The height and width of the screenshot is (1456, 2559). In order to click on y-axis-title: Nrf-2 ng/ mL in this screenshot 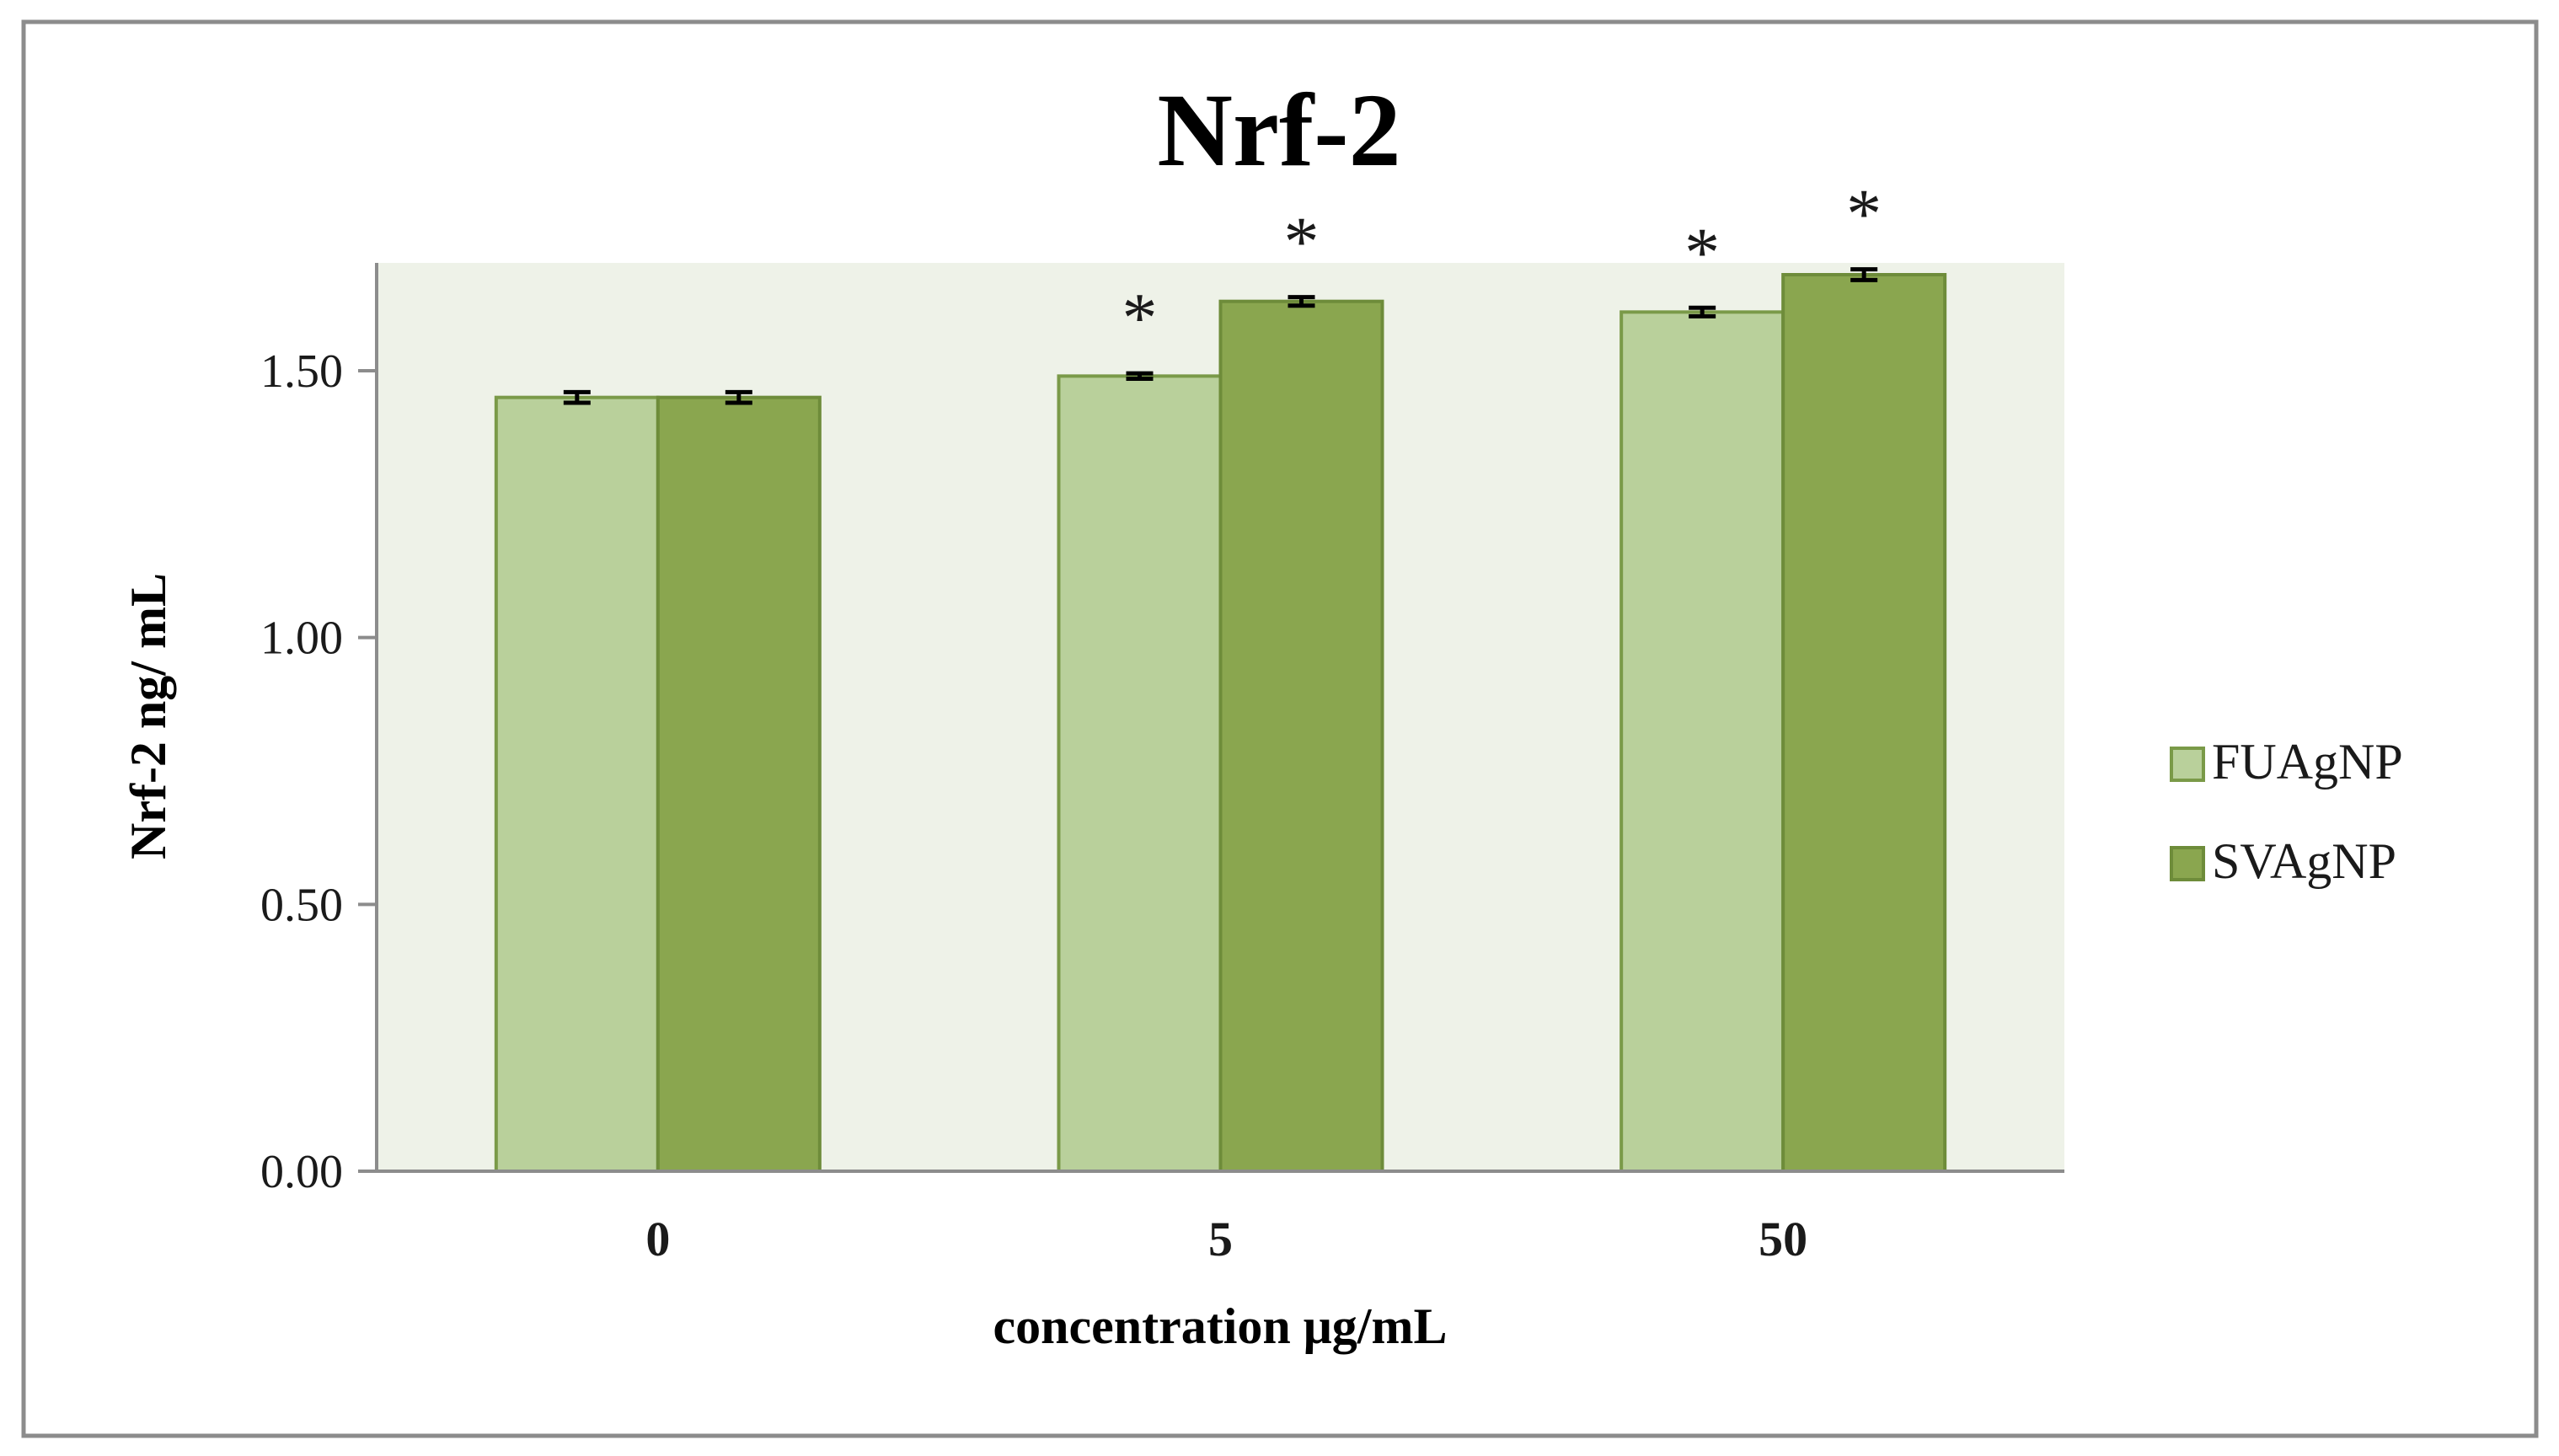, I will do `click(148, 716)`.